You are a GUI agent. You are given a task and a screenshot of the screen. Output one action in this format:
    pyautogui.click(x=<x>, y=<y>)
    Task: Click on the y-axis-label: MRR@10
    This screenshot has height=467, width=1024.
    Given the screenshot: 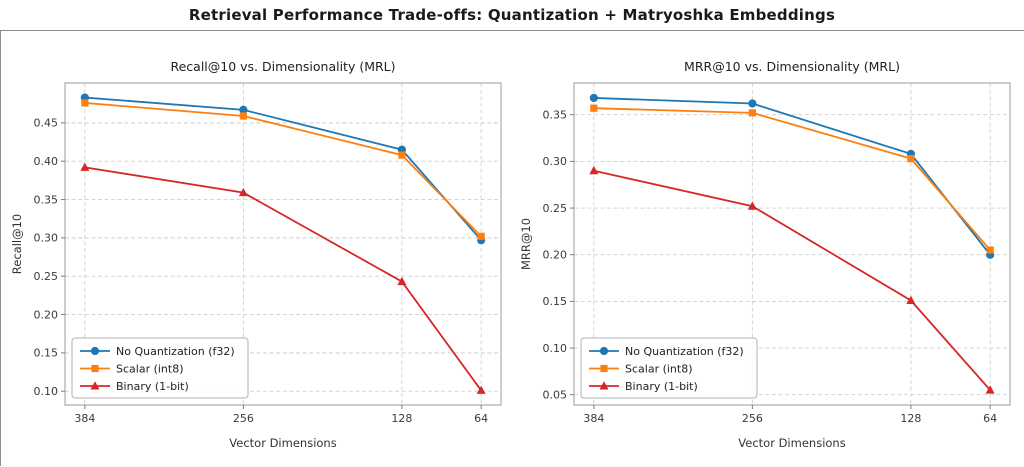 What is the action you would take?
    pyautogui.click(x=526, y=244)
    